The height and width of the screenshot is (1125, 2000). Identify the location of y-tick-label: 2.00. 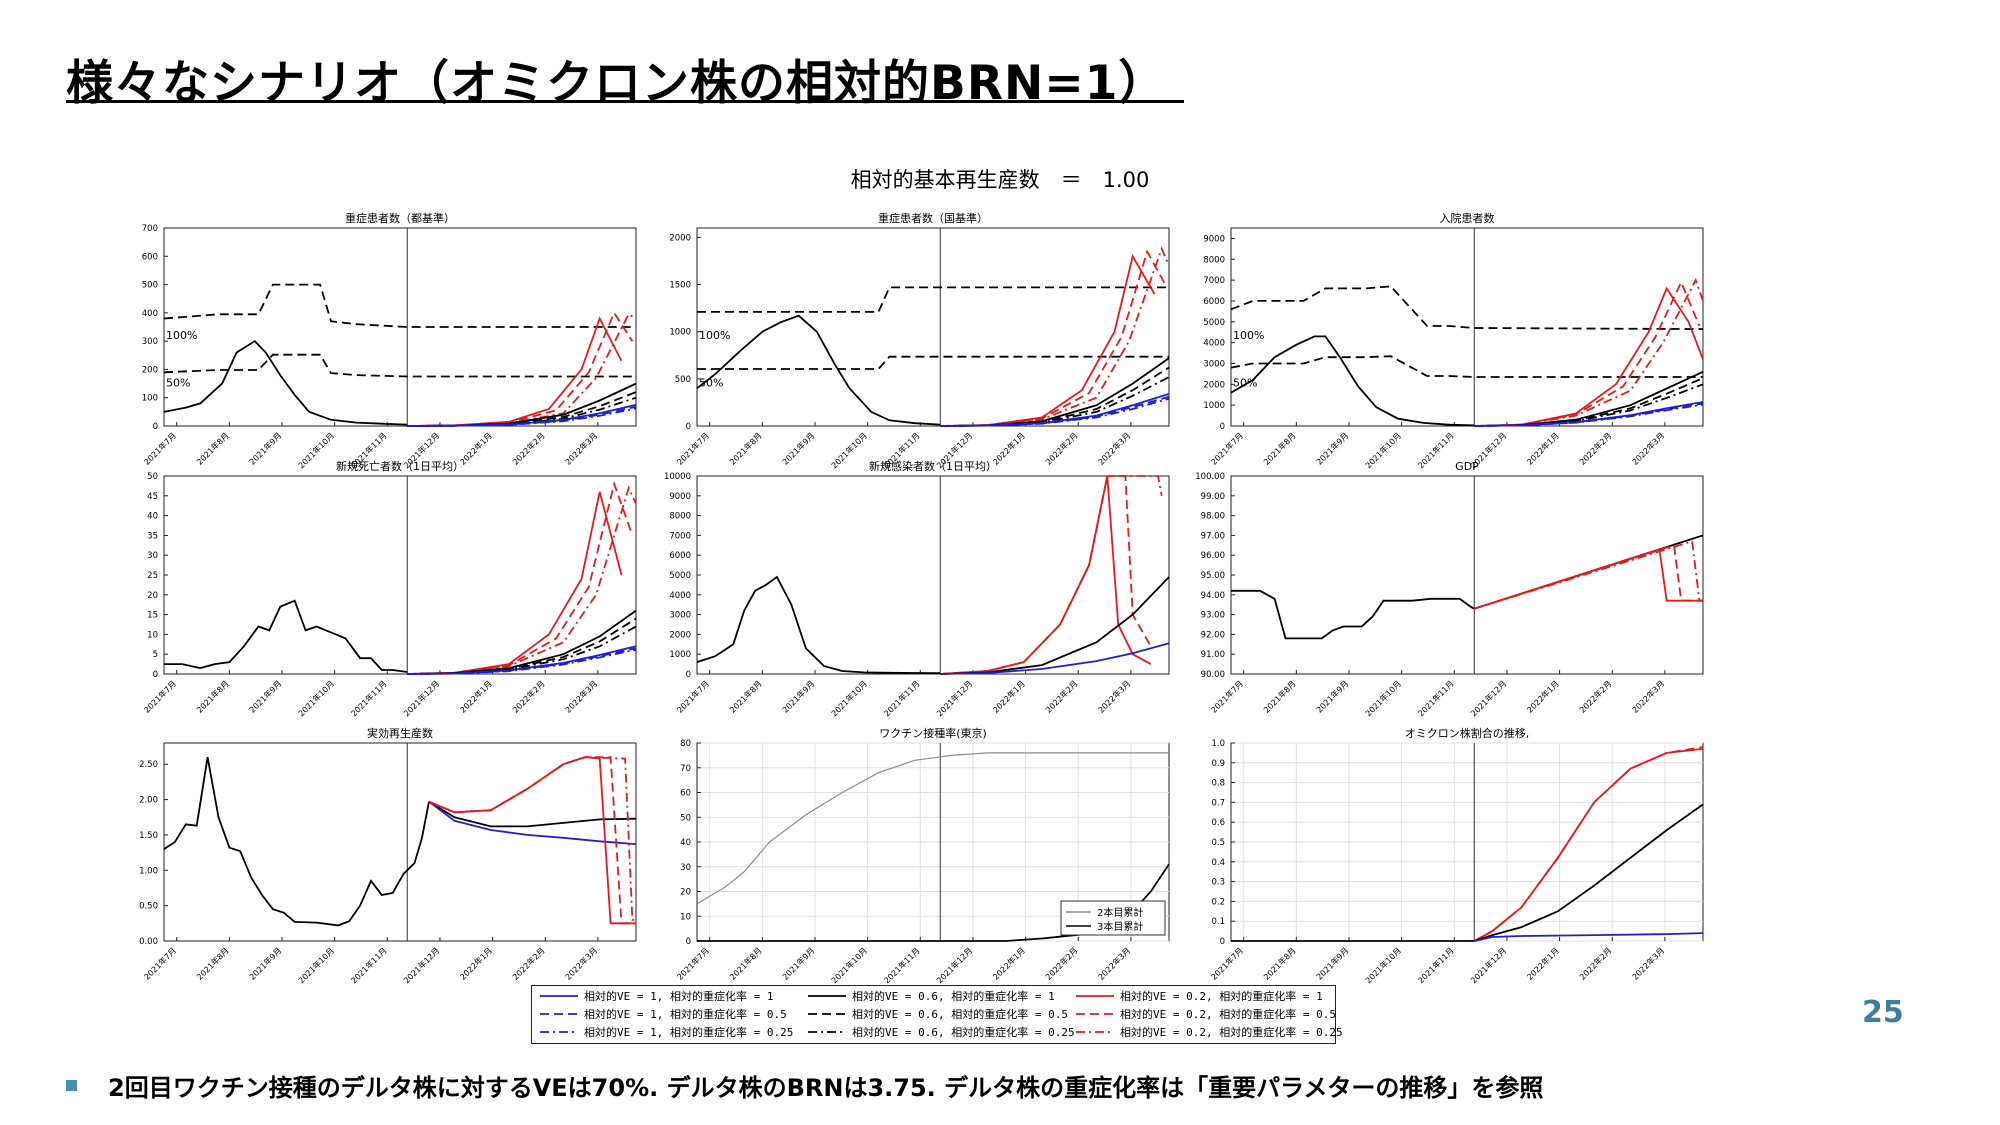
(148, 801).